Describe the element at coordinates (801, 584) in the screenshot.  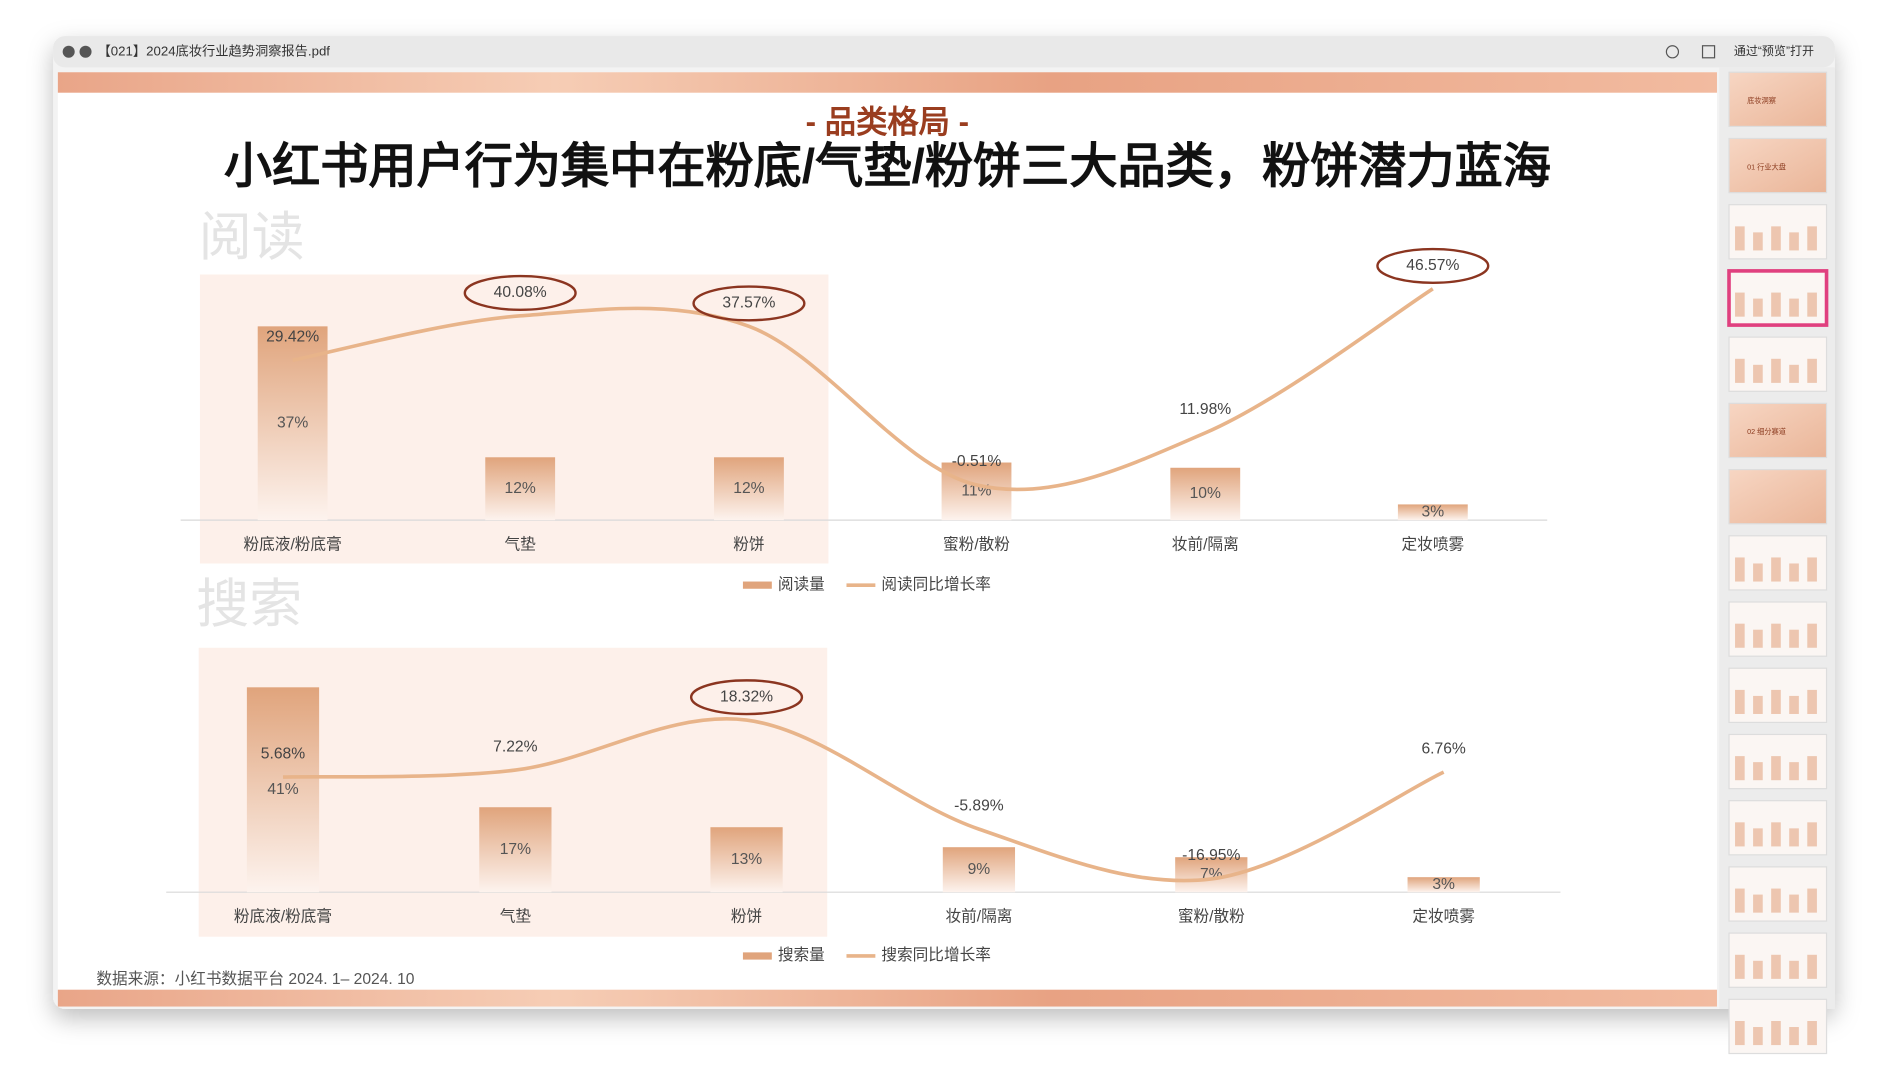
I see `legend-label: 阅读量` at that location.